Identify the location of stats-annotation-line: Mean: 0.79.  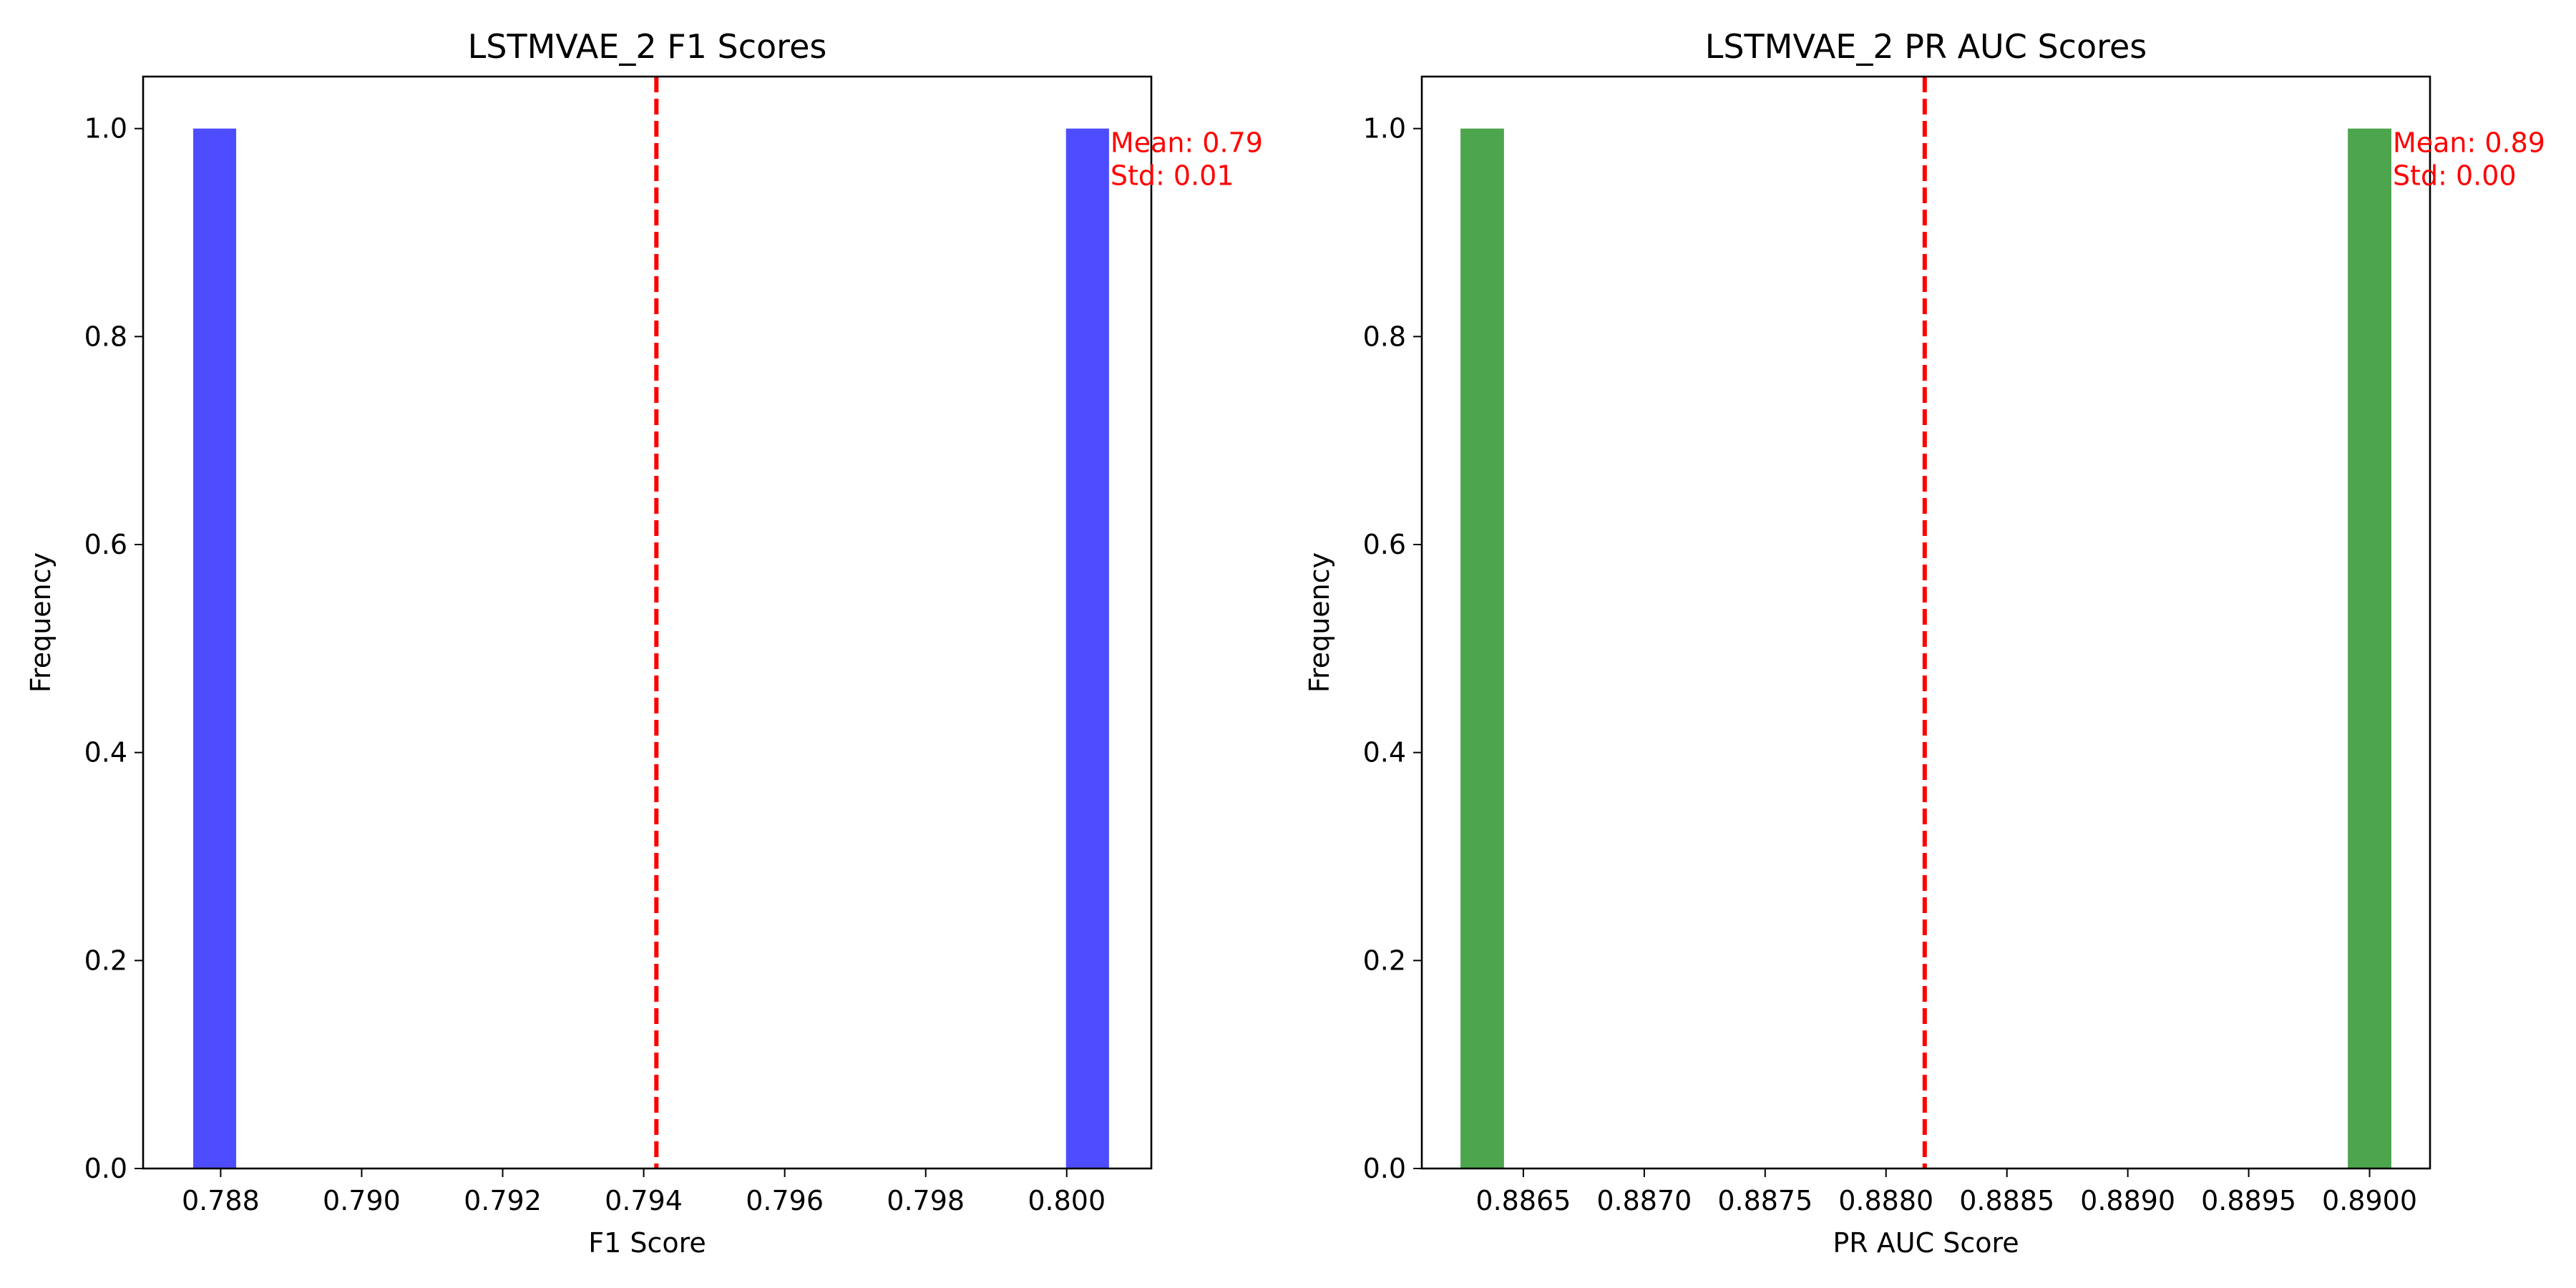
(1187, 142).